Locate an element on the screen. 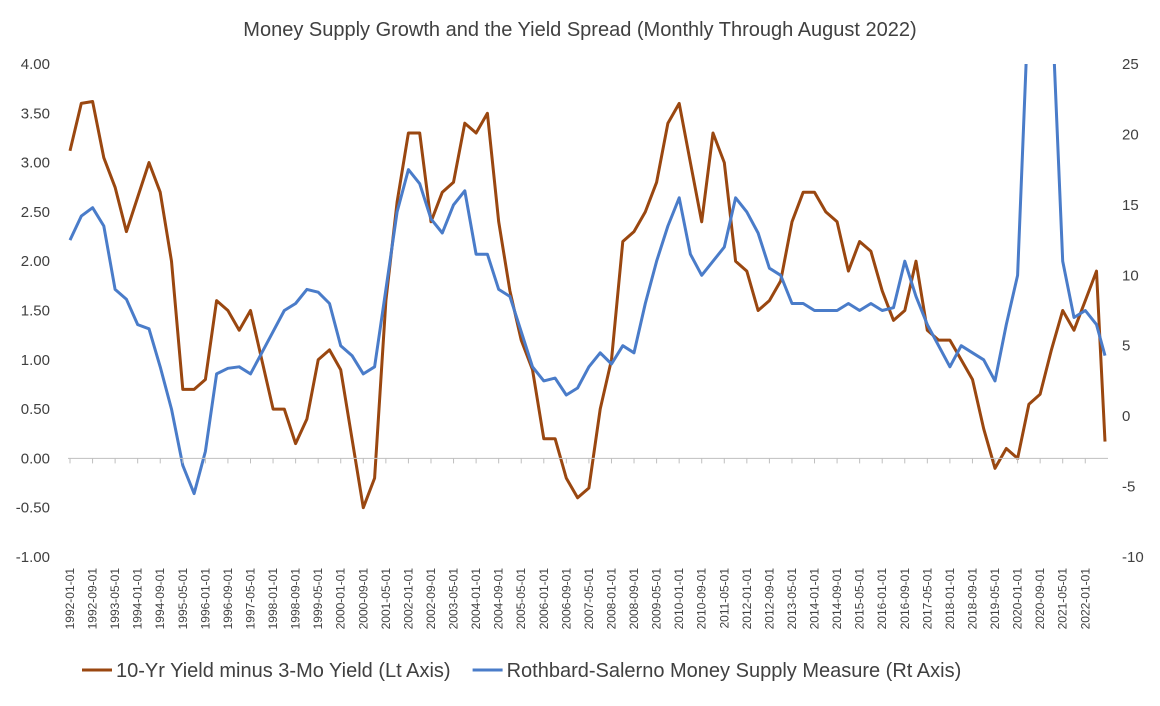 Image resolution: width=1160 pixels, height=706 pixels. x-tick-label: 1997-05-01 is located at coordinates (250, 599).